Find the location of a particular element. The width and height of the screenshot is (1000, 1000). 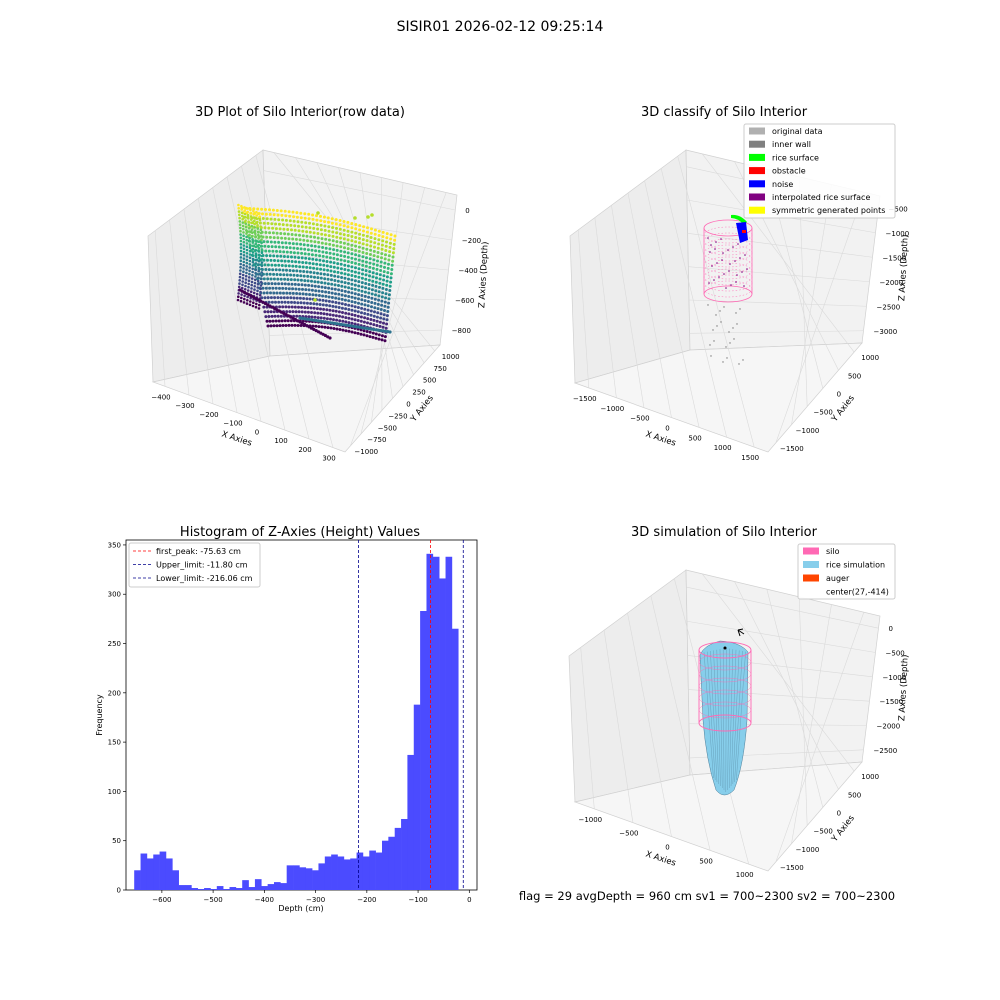

simulation-legend: silo rice simulation auger center(27,-414) is located at coordinates (846, 571).